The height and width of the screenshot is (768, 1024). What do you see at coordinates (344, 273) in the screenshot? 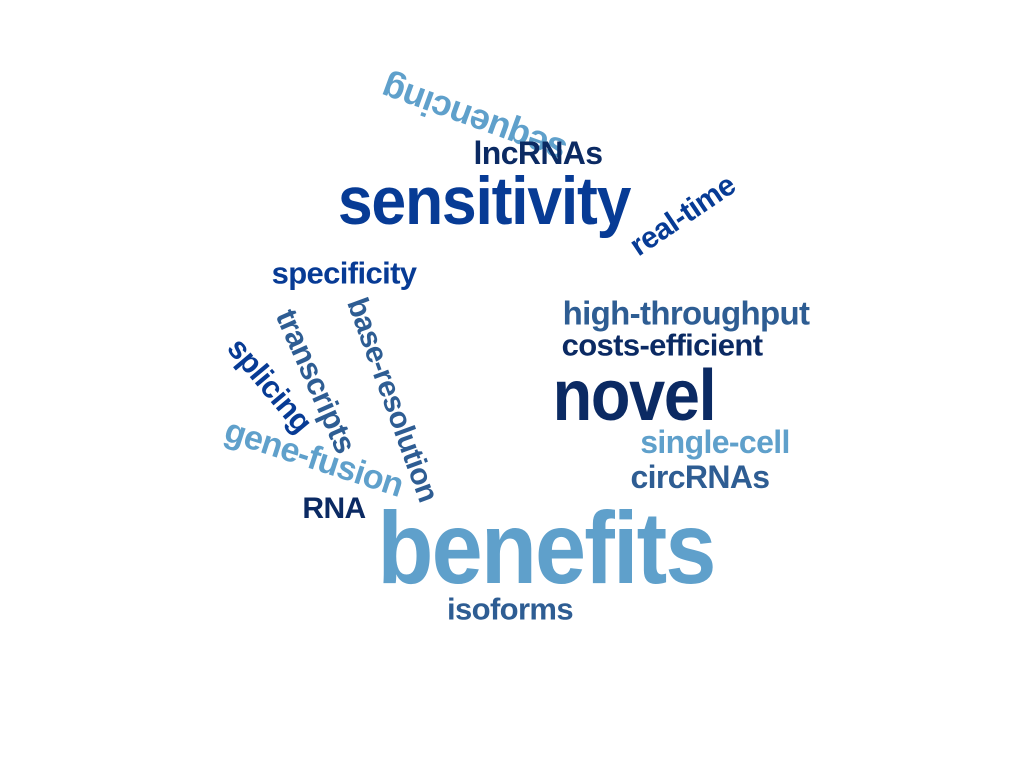
I see `word-specificity: specificity` at bounding box center [344, 273].